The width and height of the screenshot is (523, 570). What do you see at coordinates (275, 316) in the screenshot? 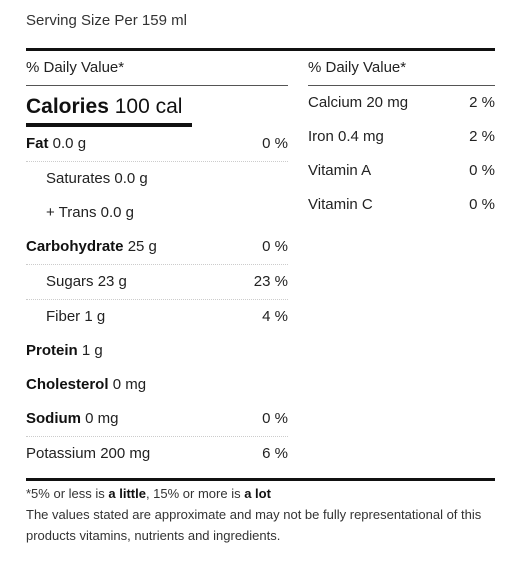
I see `nutrient-percent: 4 %` at bounding box center [275, 316].